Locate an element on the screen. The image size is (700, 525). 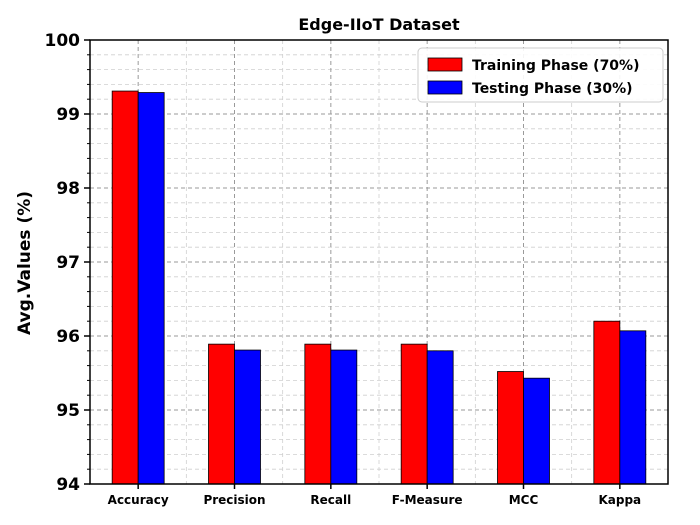
legend-label: Testing Phase (30%) is located at coordinates (552, 89).